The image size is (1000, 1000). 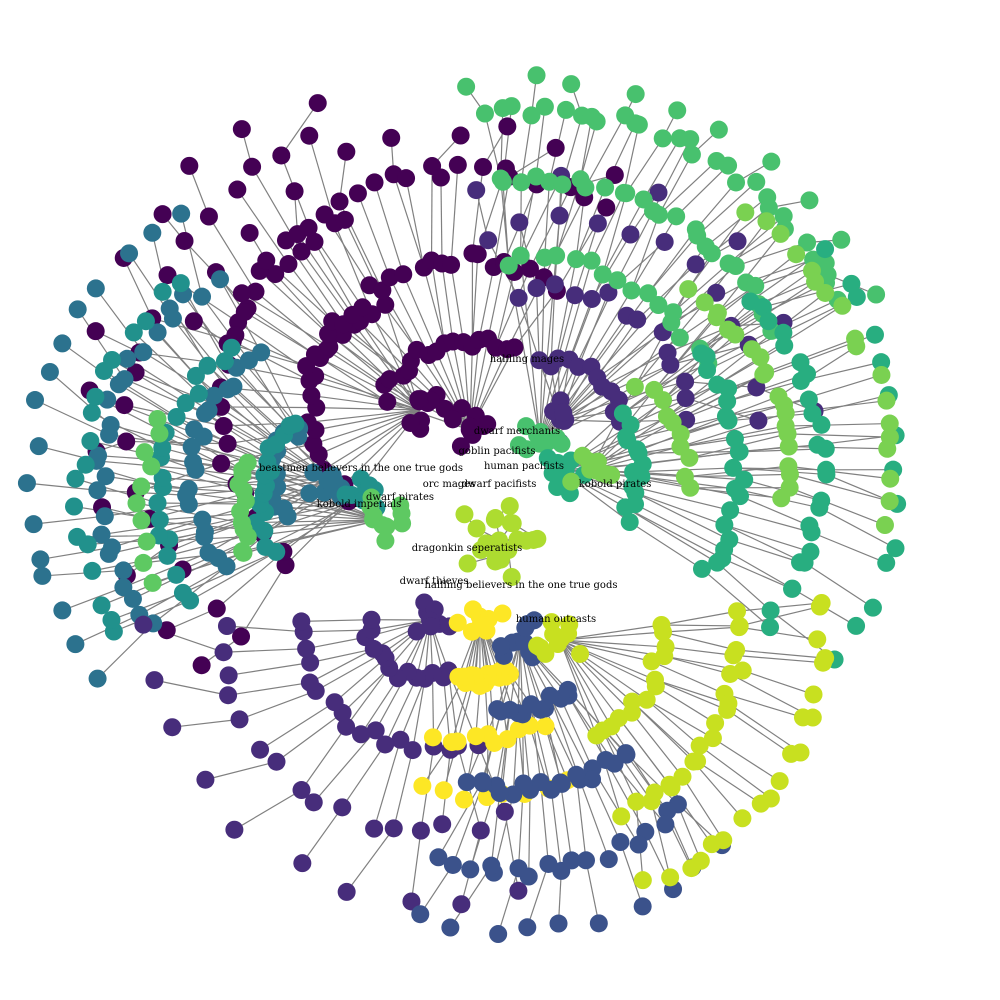 What do you see at coordinates (524, 466) in the screenshot?
I see `node-label-human-pacifists: human pacifists` at bounding box center [524, 466].